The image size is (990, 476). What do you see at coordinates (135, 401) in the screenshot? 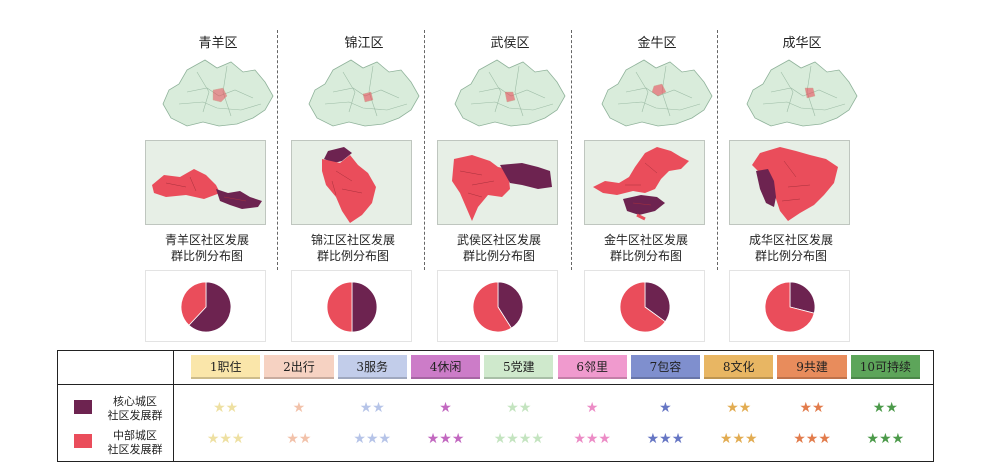
I see `legend-label-line: 核心城区` at bounding box center [135, 401].